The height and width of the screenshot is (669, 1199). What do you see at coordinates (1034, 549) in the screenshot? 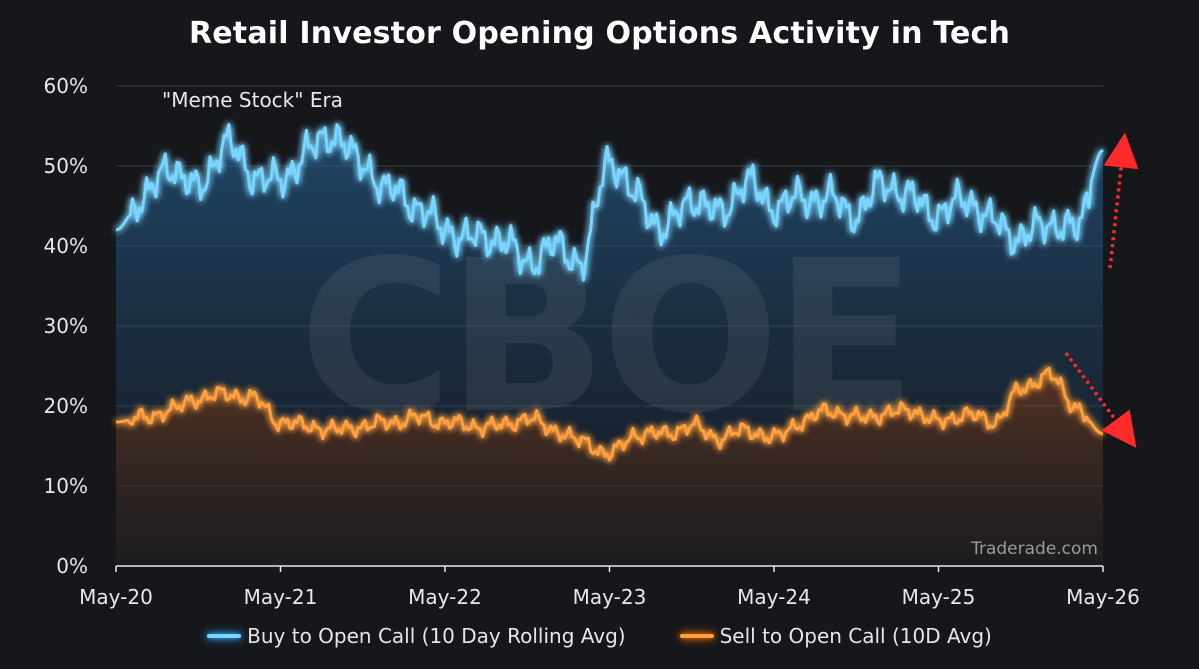
I see `source-credit: Traderade.com` at bounding box center [1034, 549].